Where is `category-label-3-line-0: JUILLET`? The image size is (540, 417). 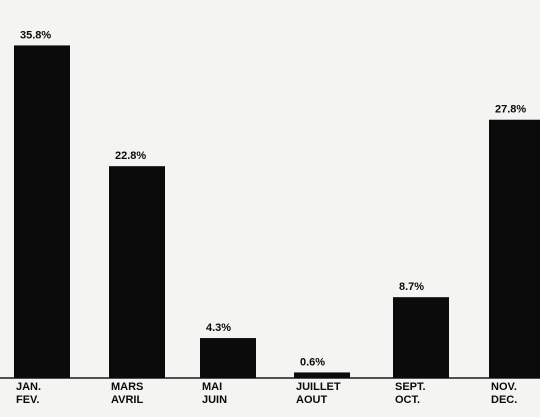 category-label-3-line-0: JUILLET is located at coordinates (318, 387).